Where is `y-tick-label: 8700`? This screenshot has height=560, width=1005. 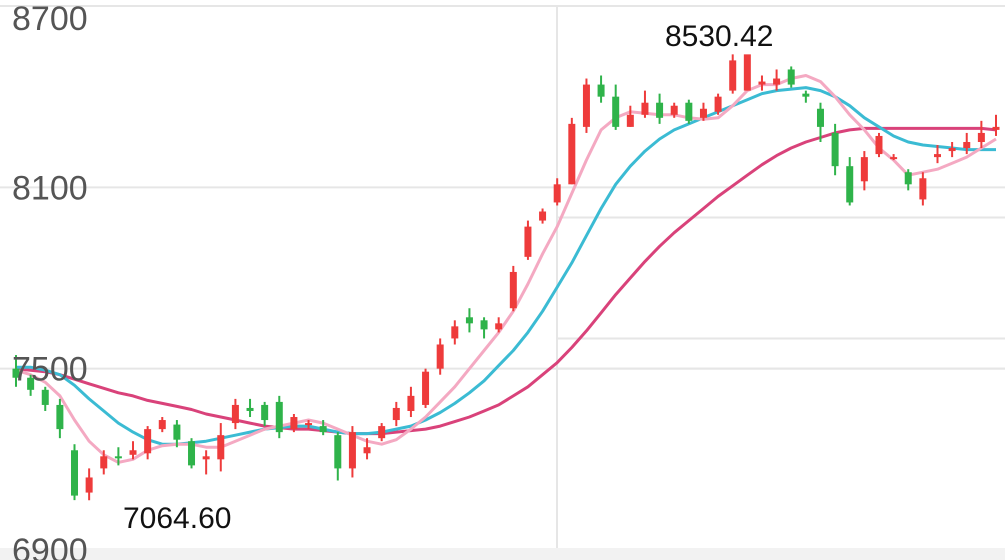 y-tick-label: 8700 is located at coordinates (50, 19).